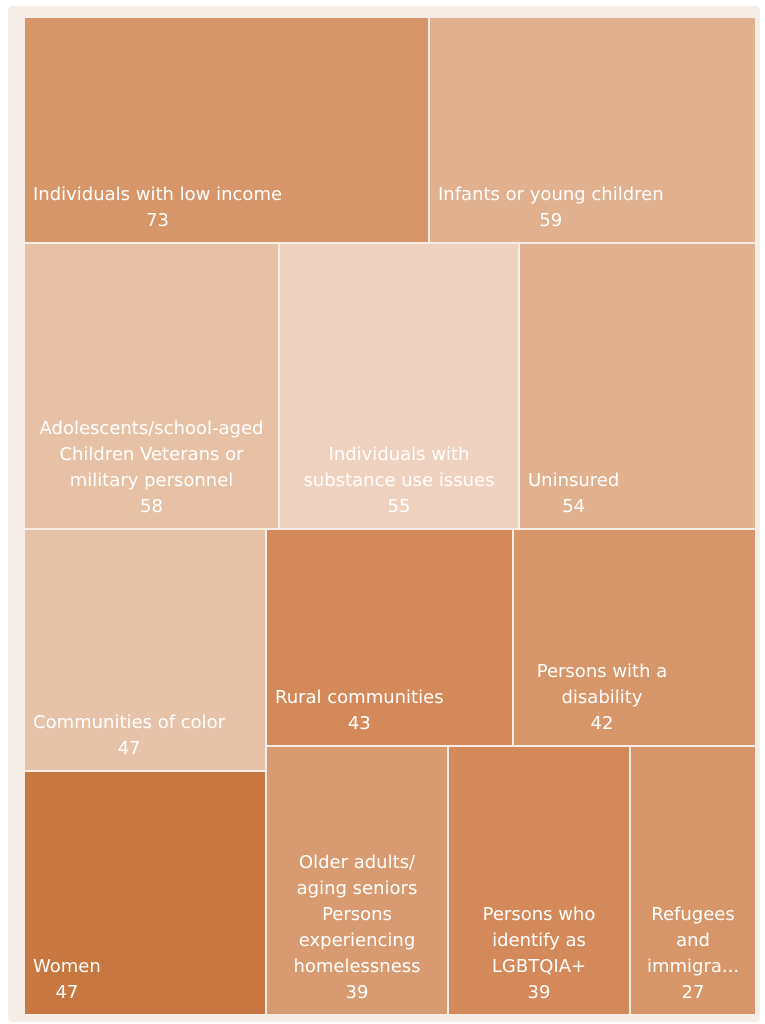 Image resolution: width=765 pixels, height=1024 pixels. I want to click on tile-label: Women, so click(67, 966).